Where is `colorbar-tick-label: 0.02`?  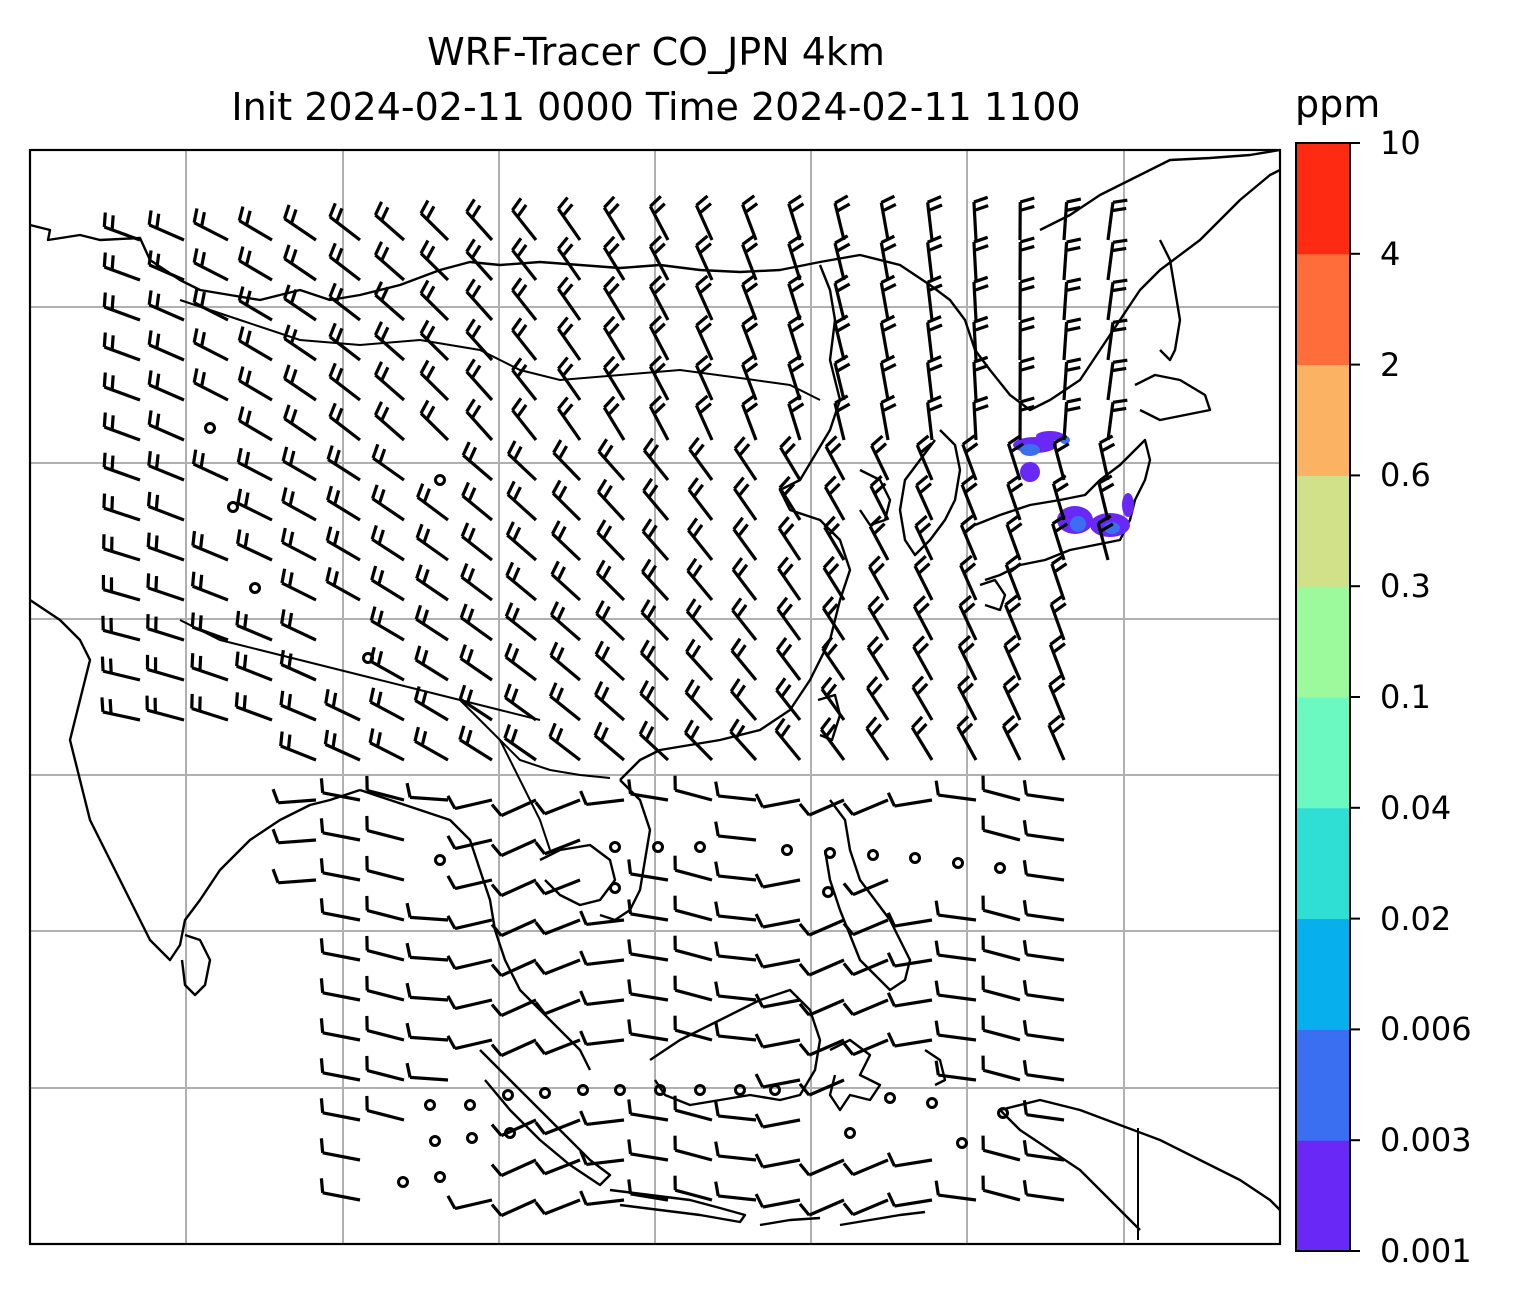
colorbar-tick-label: 0.02 is located at coordinates (1416, 918).